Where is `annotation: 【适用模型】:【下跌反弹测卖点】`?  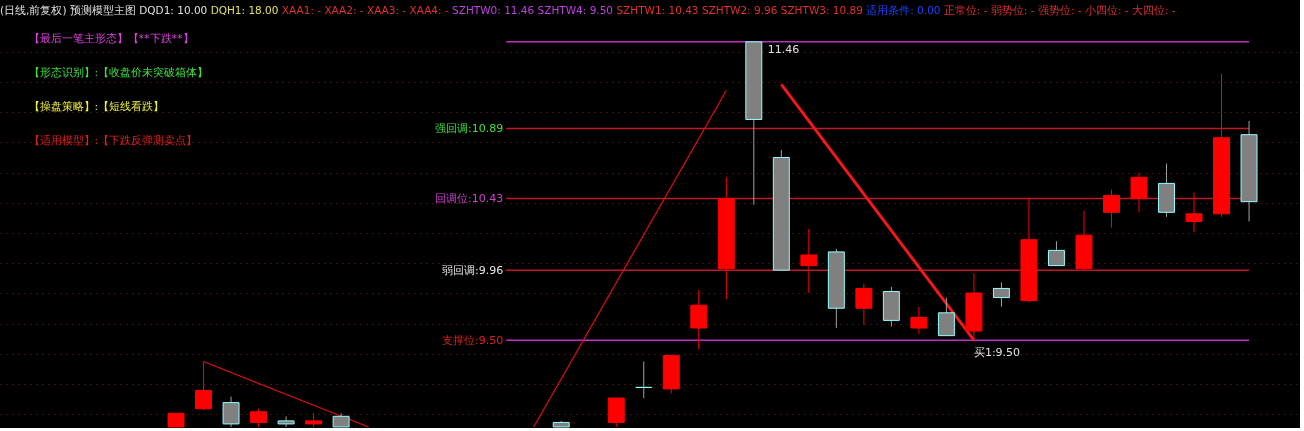
annotation: 【适用模型】:【下跌反弹测卖点】 is located at coordinates (113, 140).